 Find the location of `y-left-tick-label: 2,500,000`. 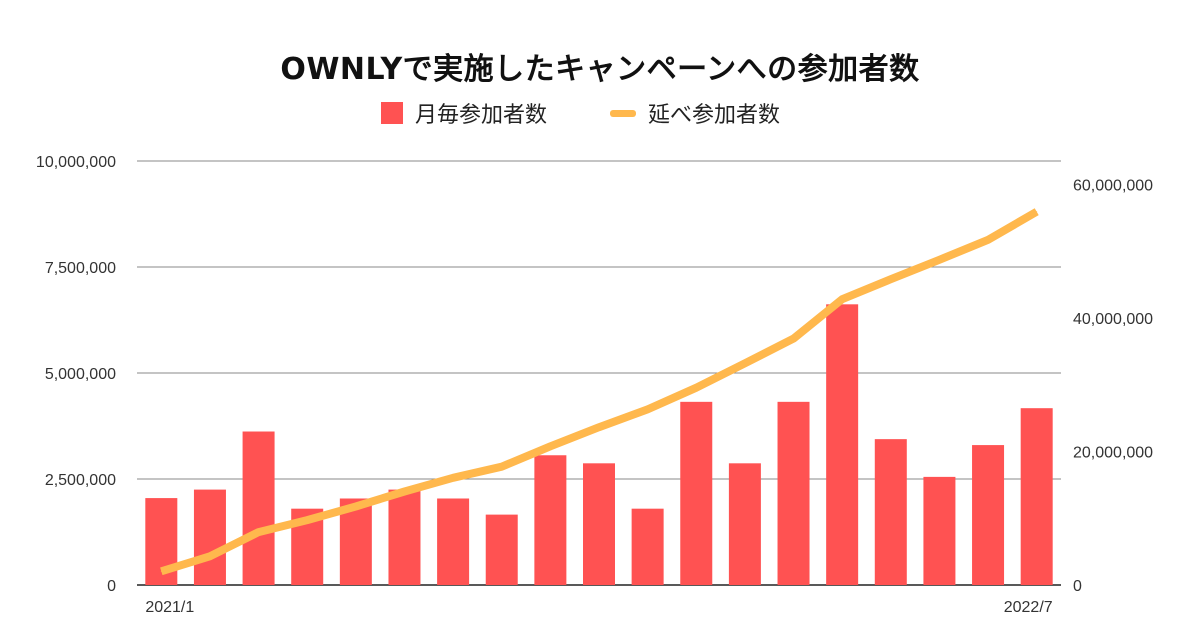

y-left-tick-label: 2,500,000 is located at coordinates (80, 480).